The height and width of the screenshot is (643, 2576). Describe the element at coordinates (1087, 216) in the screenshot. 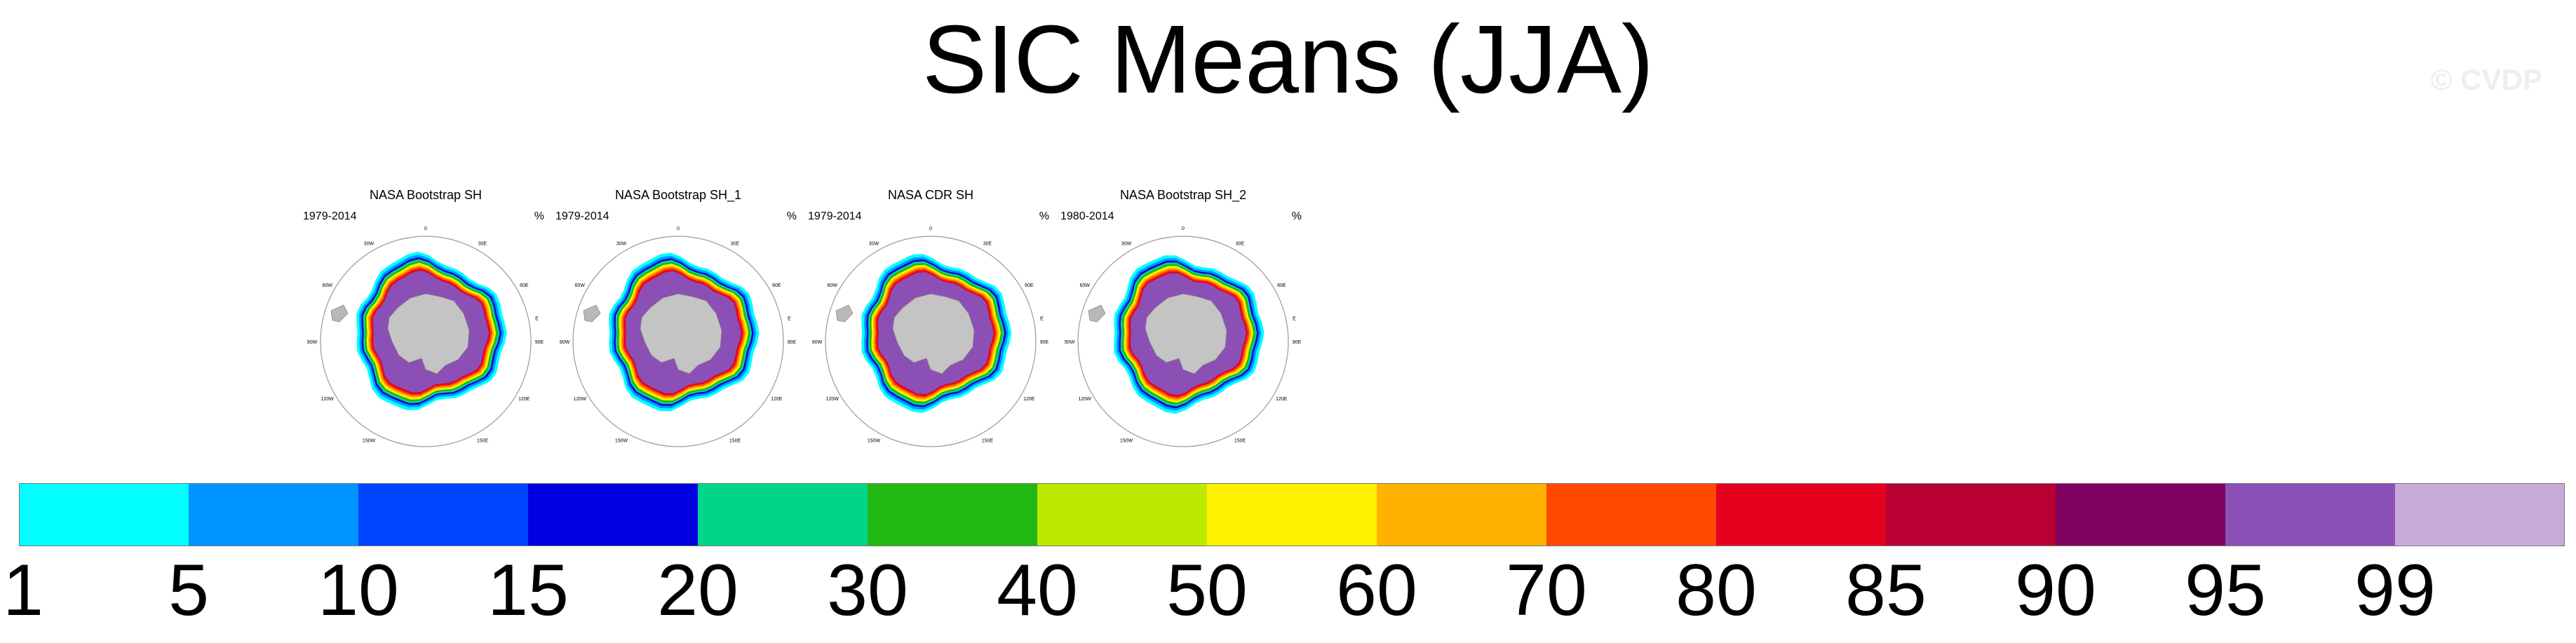

I see `panel-period: 1980-2014` at that location.